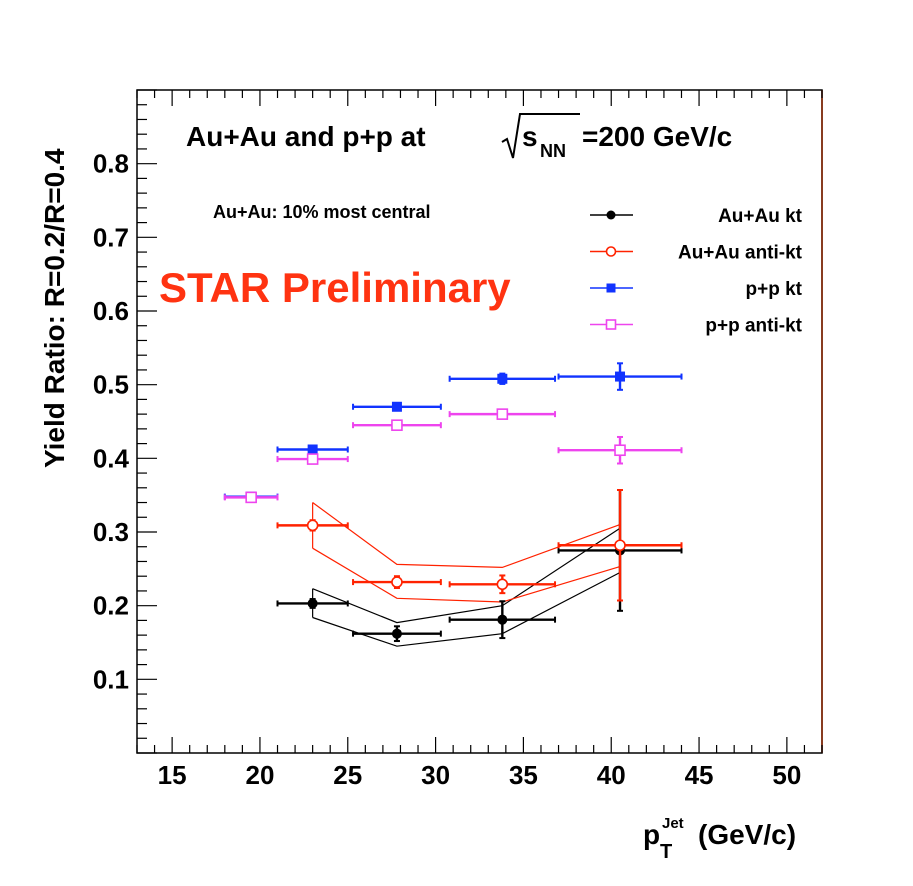 The width and height of the screenshot is (913, 886). What do you see at coordinates (666, 852) in the screenshot?
I see `x-axis-title-sub: T` at bounding box center [666, 852].